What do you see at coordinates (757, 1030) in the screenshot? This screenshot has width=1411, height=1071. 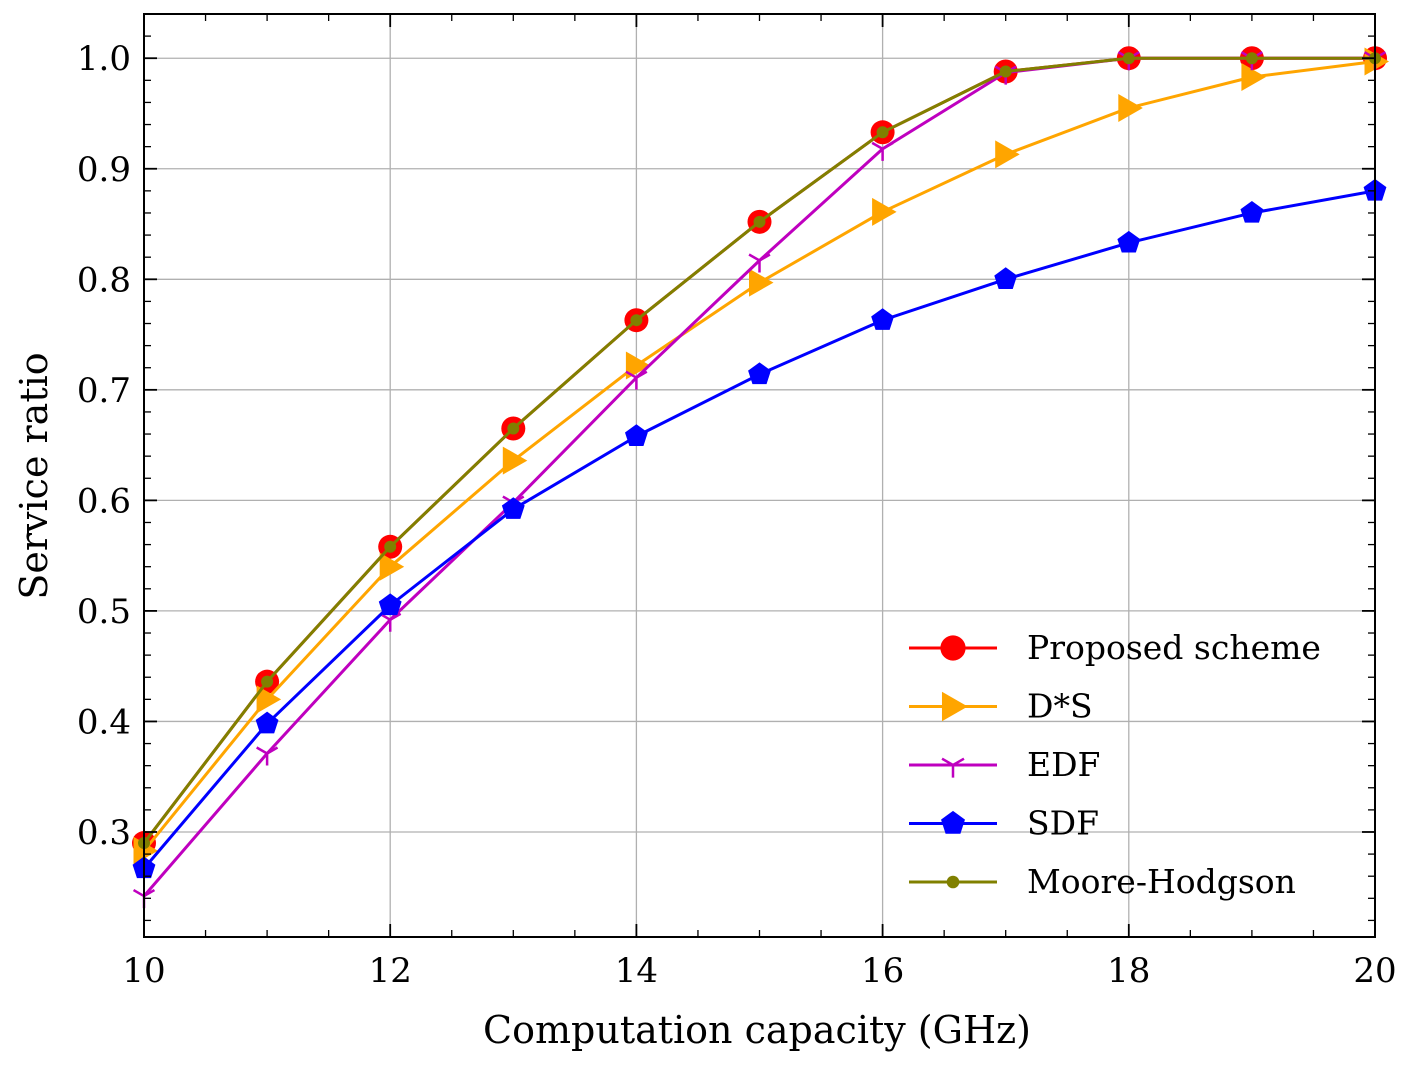 I see `x-axis-label: Computation capacity (GHz)` at bounding box center [757, 1030].